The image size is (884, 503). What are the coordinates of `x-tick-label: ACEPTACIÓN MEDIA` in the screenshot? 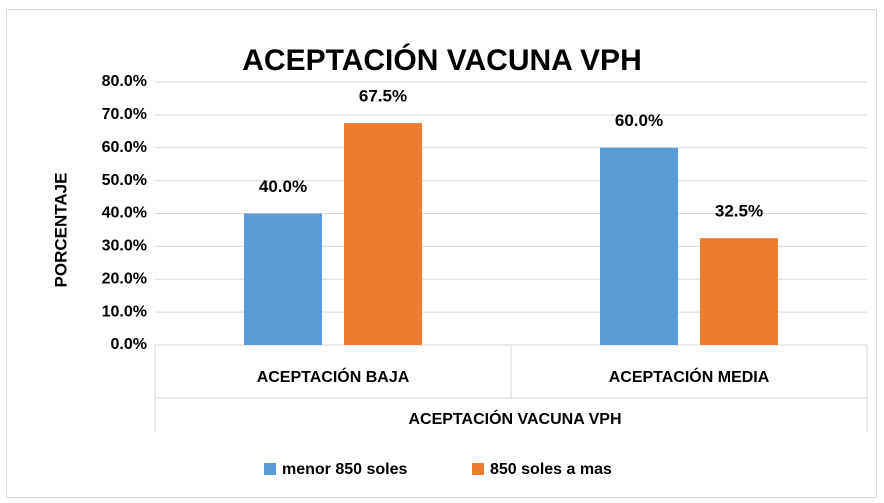 It's located at (689, 376).